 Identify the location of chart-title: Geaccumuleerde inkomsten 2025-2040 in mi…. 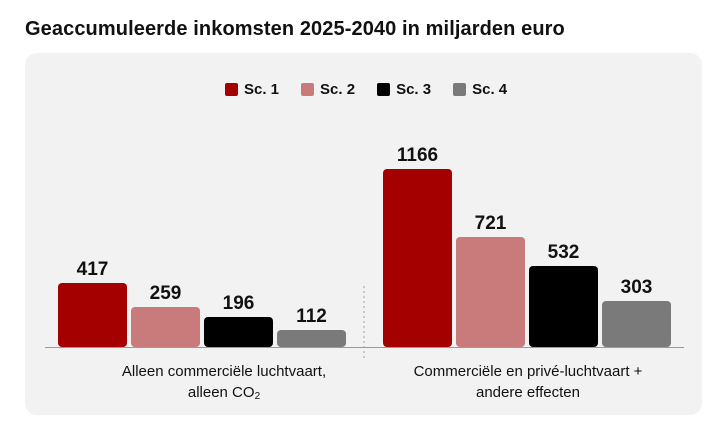
(295, 29).